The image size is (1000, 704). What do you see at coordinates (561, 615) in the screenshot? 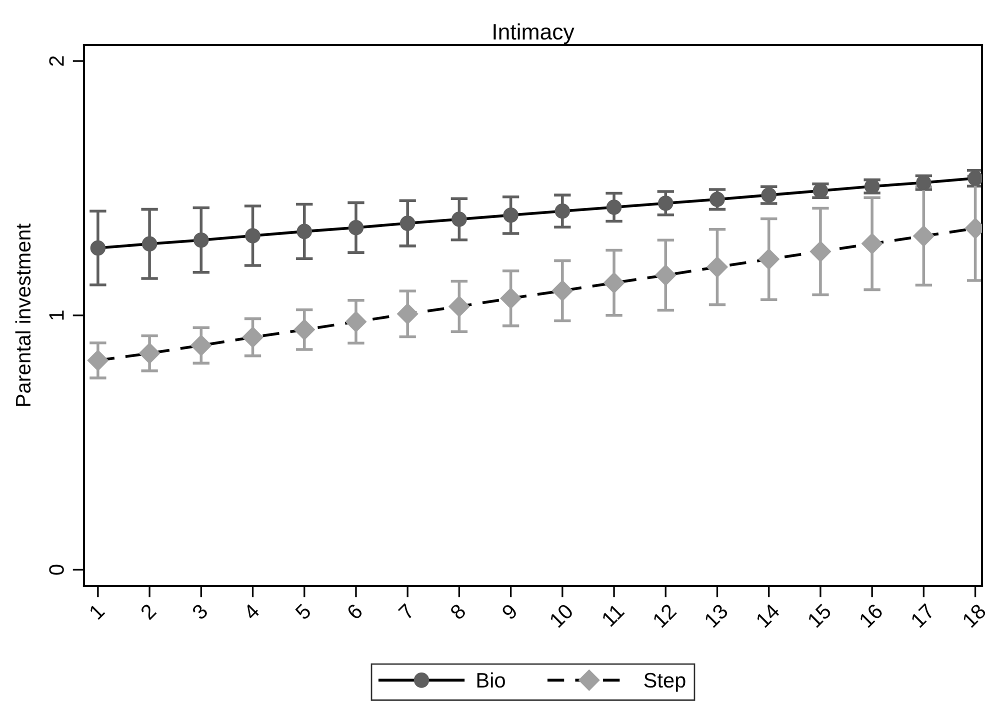
I see `x-tick-label: 10` at bounding box center [561, 615].